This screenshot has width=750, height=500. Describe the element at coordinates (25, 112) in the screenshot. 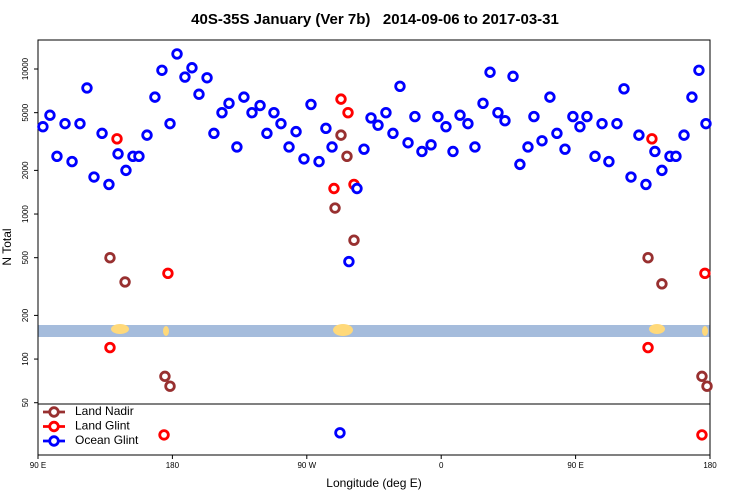

I see `y-tick-label: 5000` at that location.